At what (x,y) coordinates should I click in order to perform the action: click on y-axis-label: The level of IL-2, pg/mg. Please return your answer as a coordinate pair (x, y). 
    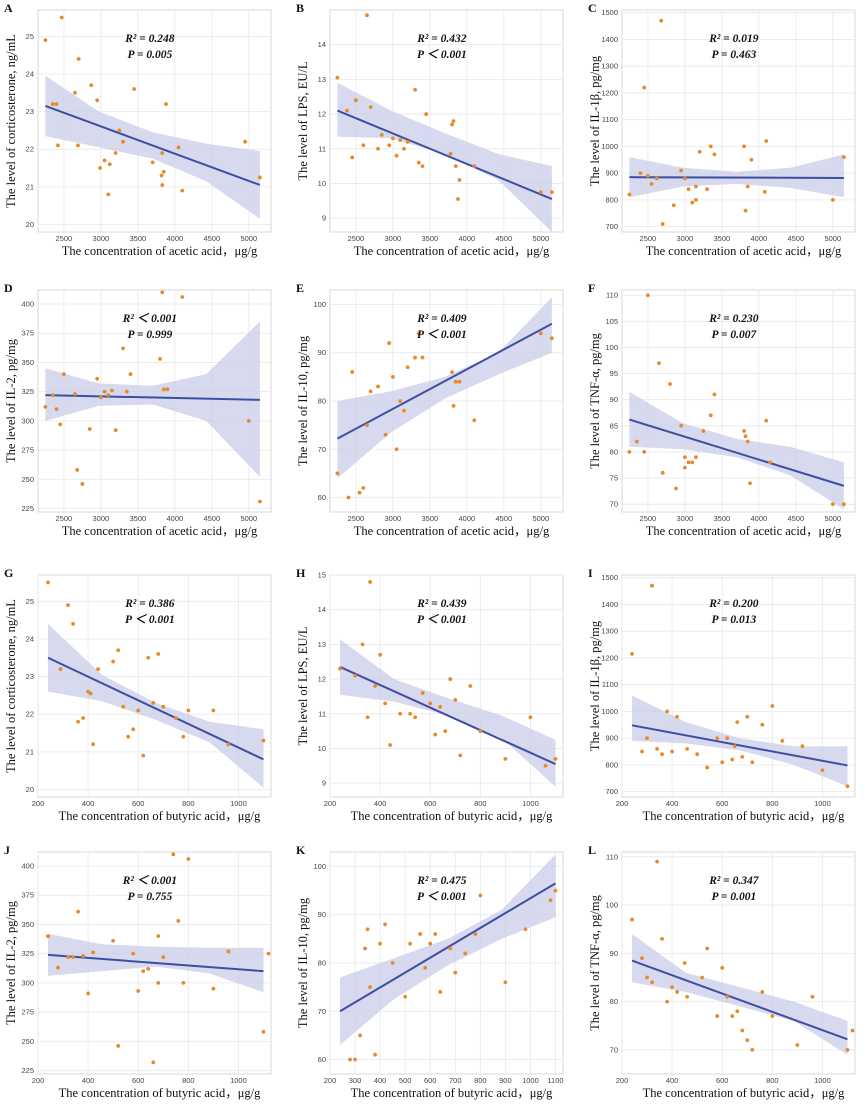
    Looking at the image, I should click on (11, 400).